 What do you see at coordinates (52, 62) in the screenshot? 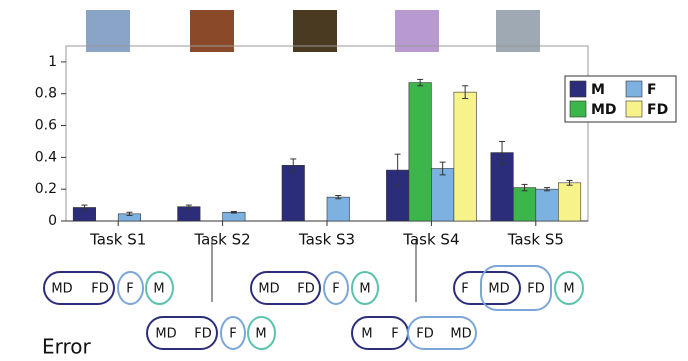
I see `y-tick-label: 1` at bounding box center [52, 62].